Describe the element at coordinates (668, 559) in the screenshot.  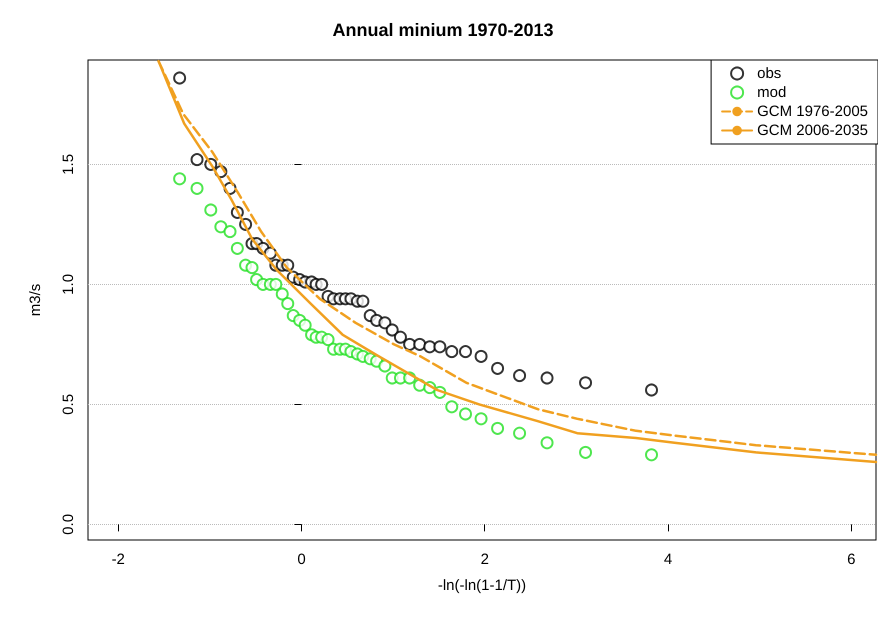
I see `x-tick-label: 4` at that location.